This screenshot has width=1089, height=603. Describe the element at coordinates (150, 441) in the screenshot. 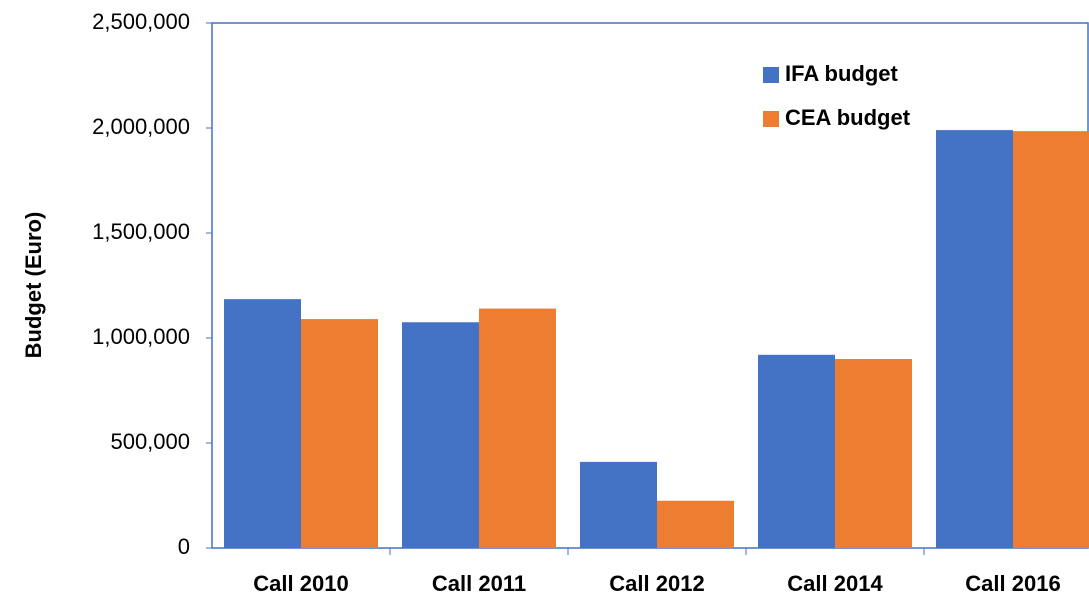

I see `y-tick-label: 500,000` at that location.